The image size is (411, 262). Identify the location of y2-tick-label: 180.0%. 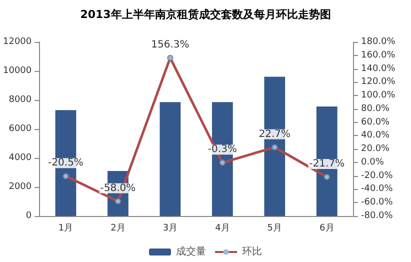
(378, 42).